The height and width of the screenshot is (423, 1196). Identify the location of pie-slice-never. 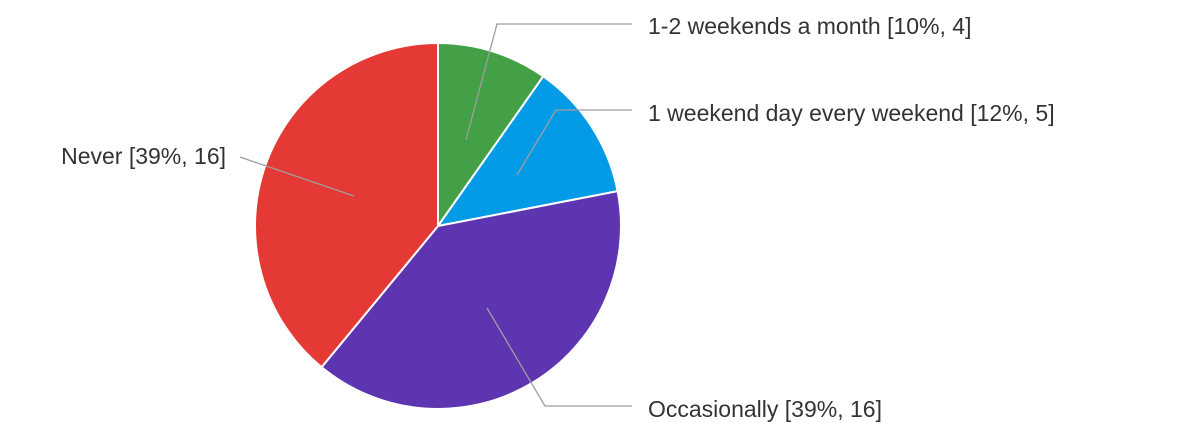
(346, 205).